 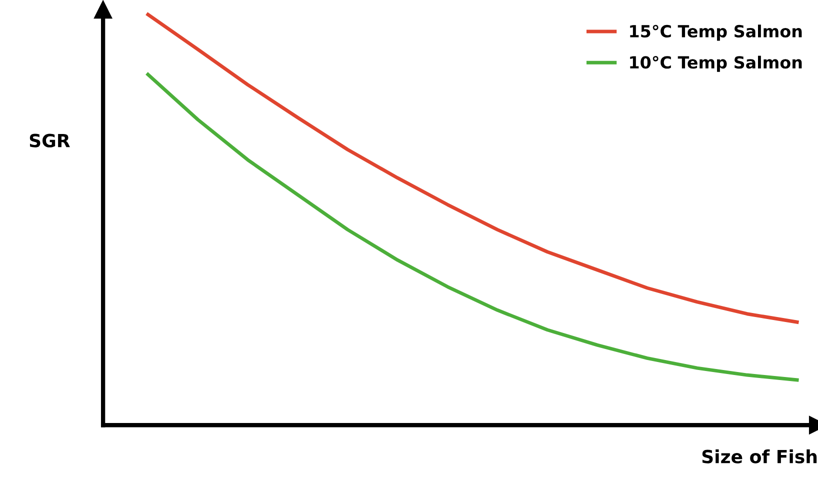 I want to click on y-axis-title: SGR, so click(x=50, y=141).